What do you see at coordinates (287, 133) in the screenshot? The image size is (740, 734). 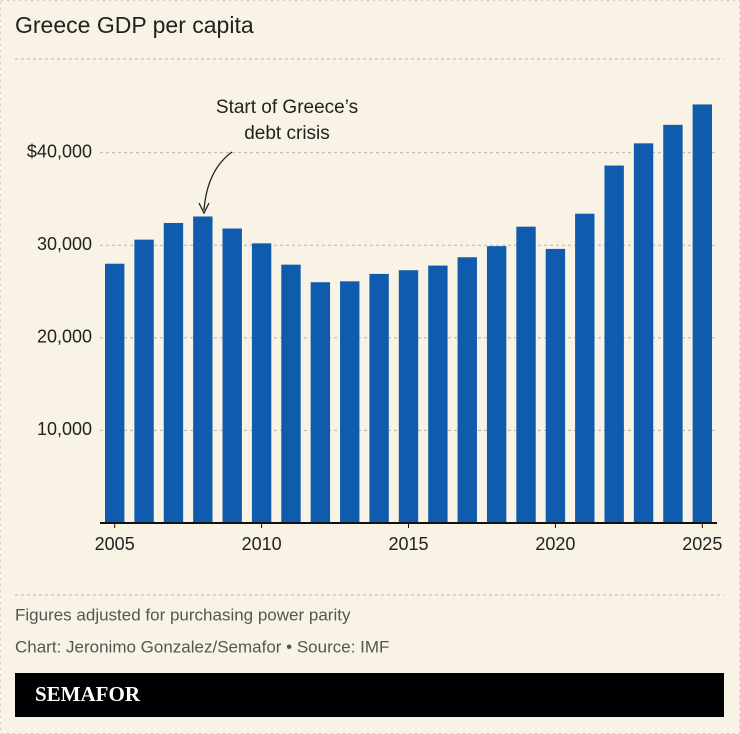 I see `annotation: debt crisis` at bounding box center [287, 133].